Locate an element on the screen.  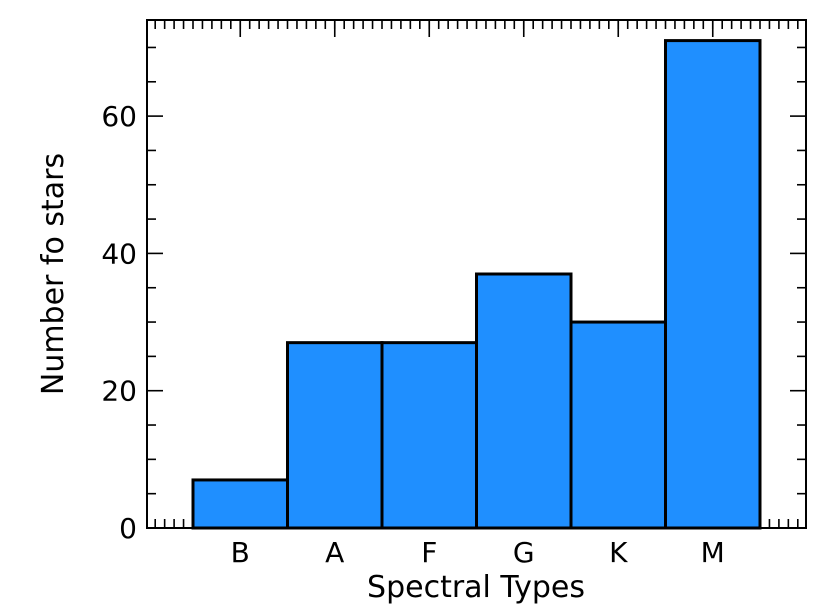
y-tick-labels: 0 20 40 60 is located at coordinates (119, 322).